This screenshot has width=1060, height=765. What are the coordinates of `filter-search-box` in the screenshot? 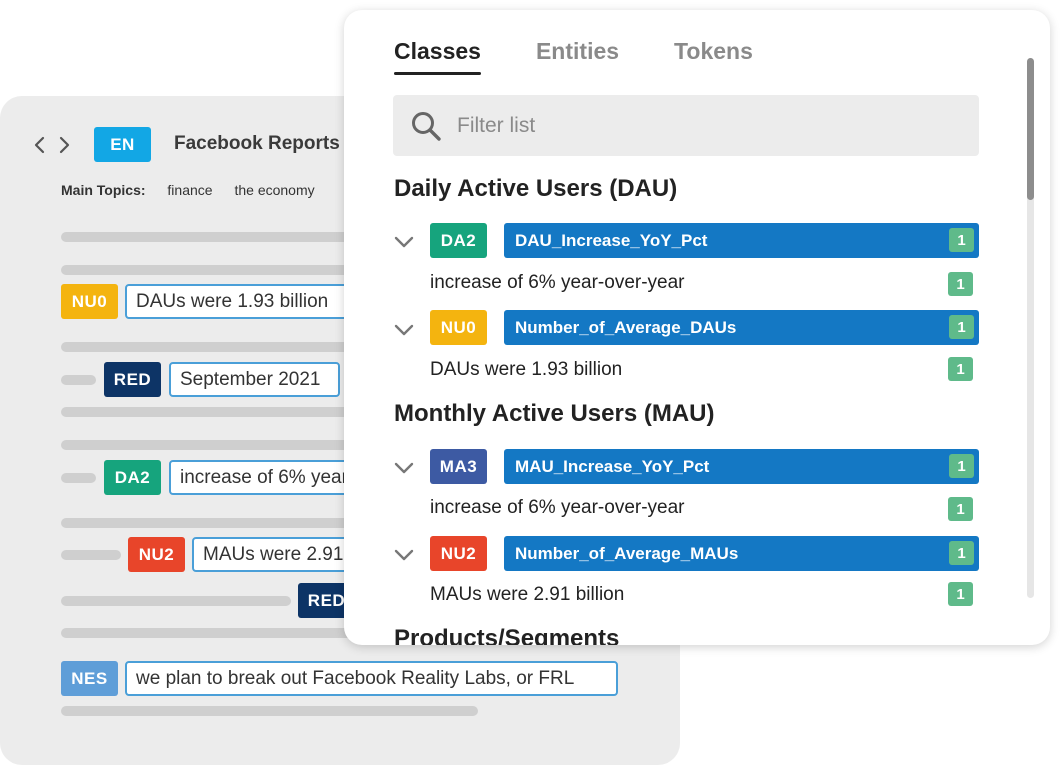 It's located at (686, 125).